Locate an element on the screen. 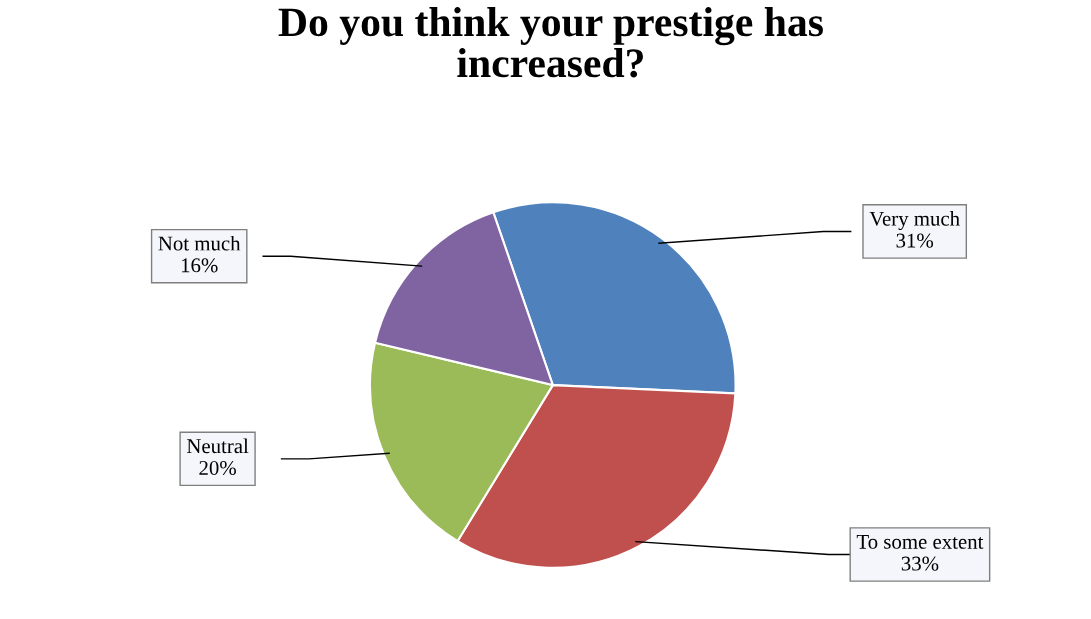 The height and width of the screenshot is (619, 1091). data-label: 20% is located at coordinates (217, 468).